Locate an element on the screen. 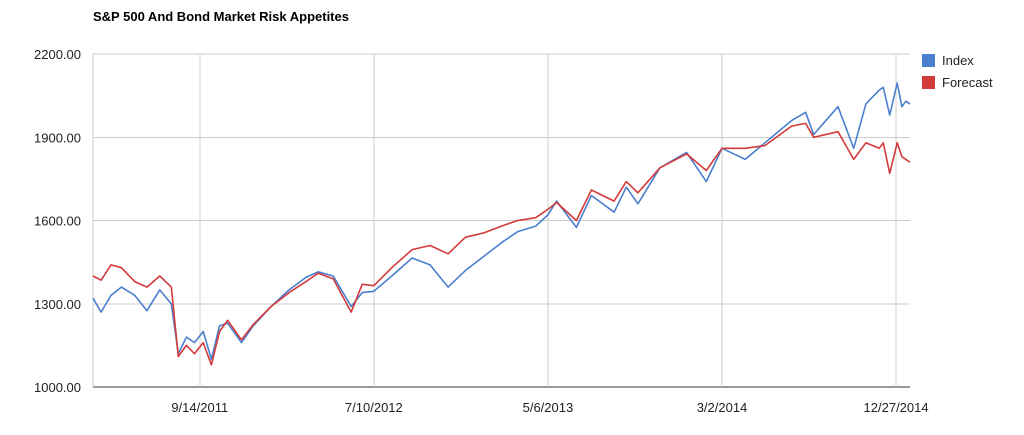  legend: Index Forecast is located at coordinates (957, 71).